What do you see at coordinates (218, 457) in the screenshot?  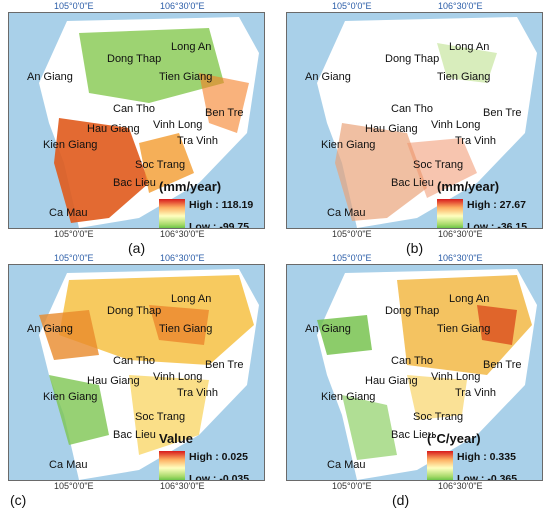 I see `legend-high: High : 0.025` at bounding box center [218, 457].